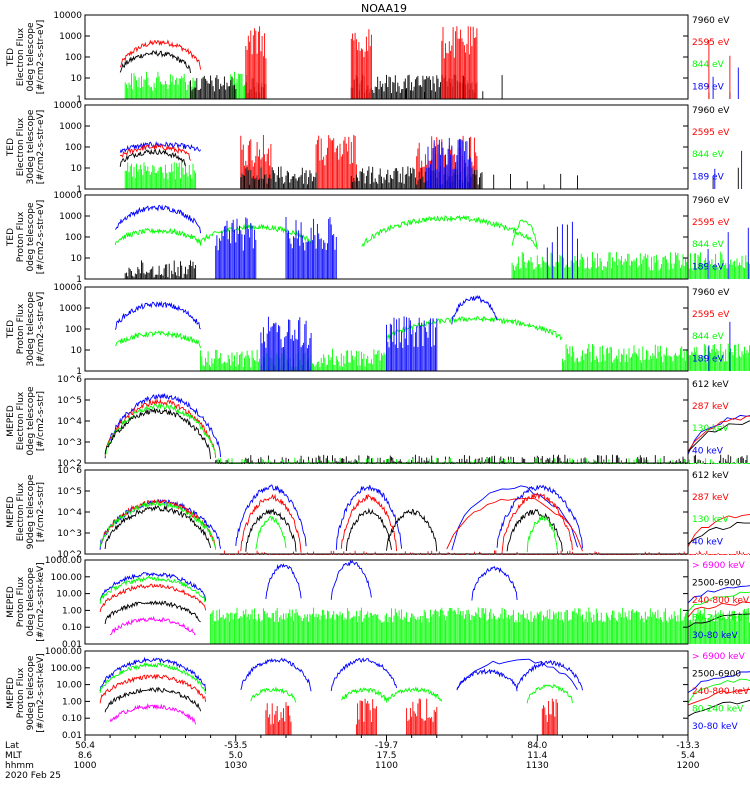 The width and height of the screenshot is (750, 800). I want to click on footer-hhmm-value: 1100, so click(386, 766).